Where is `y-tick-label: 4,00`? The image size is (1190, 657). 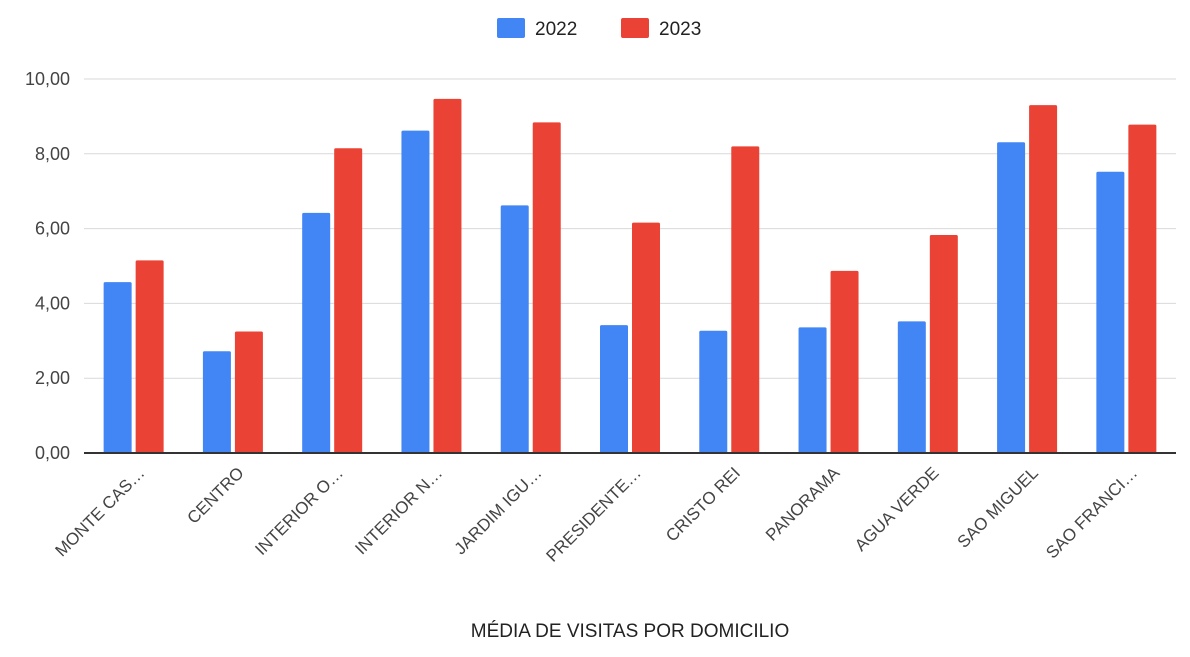
y-tick-label: 4,00 is located at coordinates (52, 303).